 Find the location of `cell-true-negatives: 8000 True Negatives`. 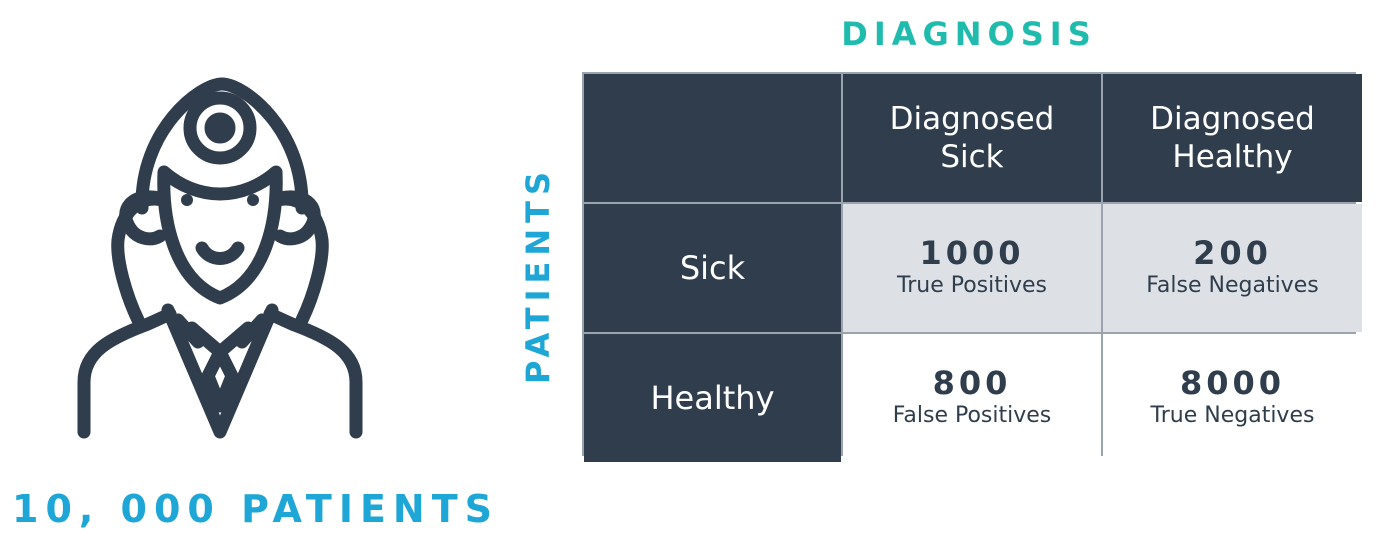

cell-true-negatives: 8000 True Negatives is located at coordinates (1232, 398).